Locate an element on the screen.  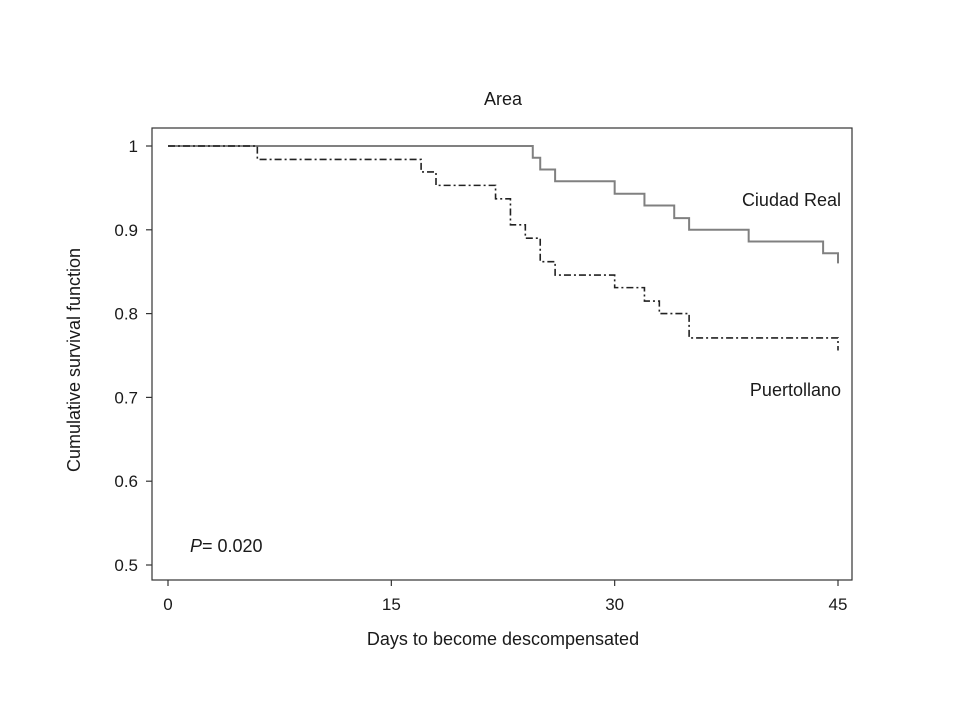
p-value-annotation: P= 0.020 is located at coordinates (226, 546).